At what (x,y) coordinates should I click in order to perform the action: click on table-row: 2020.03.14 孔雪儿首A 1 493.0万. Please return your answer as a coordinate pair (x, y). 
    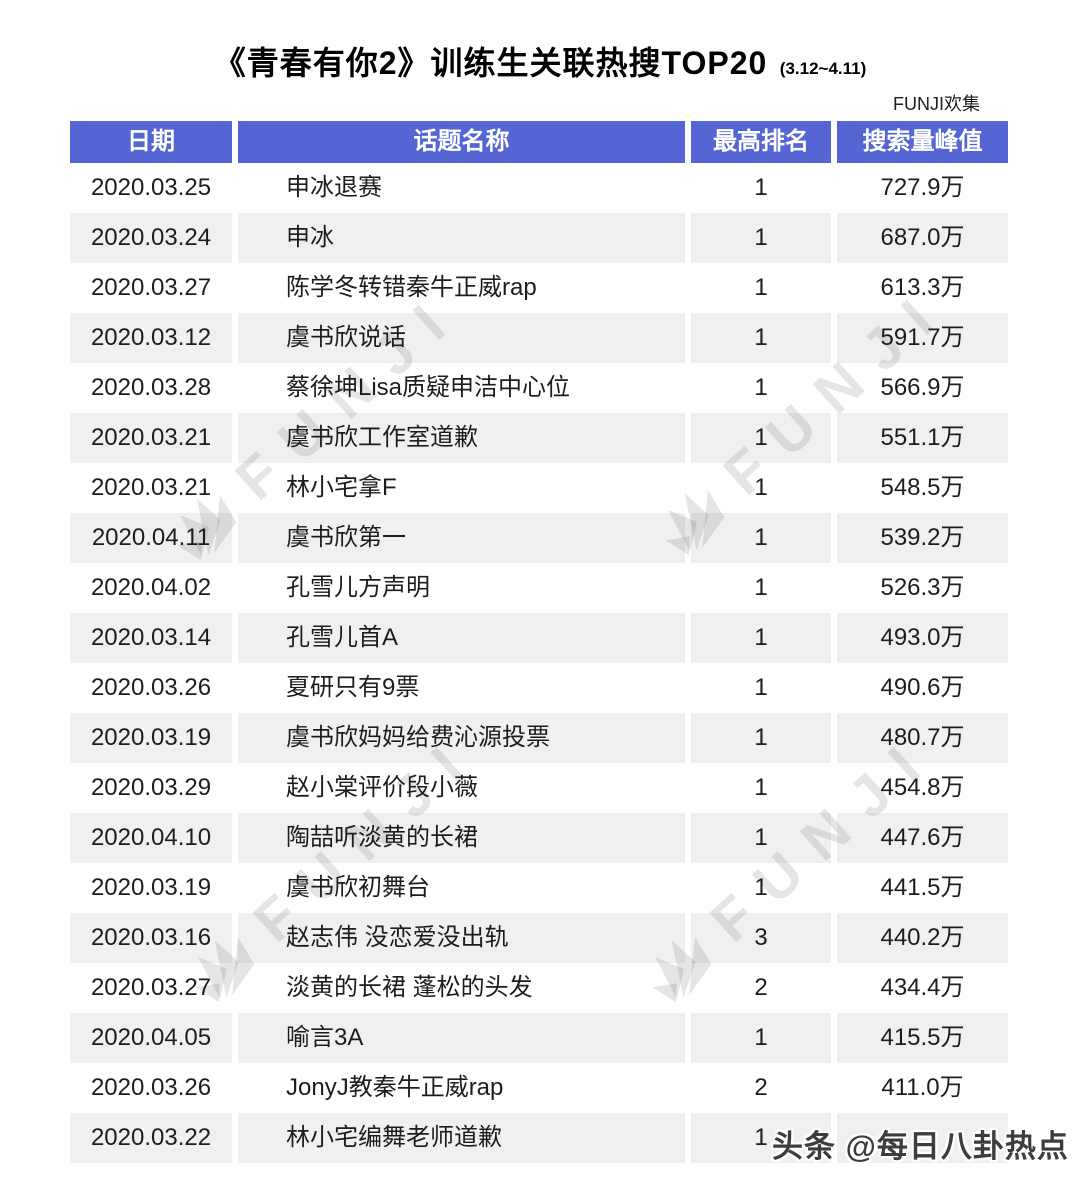
    Looking at the image, I should click on (539, 638).